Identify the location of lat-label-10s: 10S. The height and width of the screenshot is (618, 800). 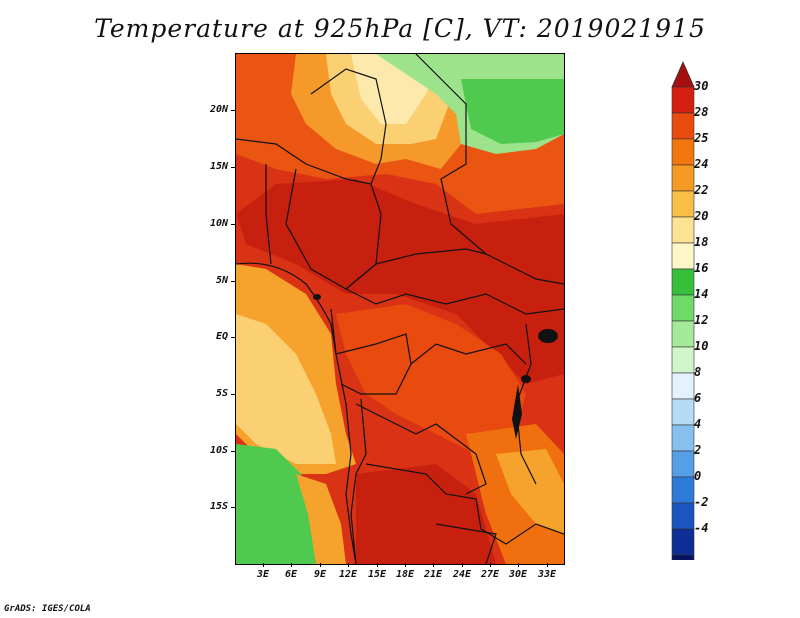
(218, 450).